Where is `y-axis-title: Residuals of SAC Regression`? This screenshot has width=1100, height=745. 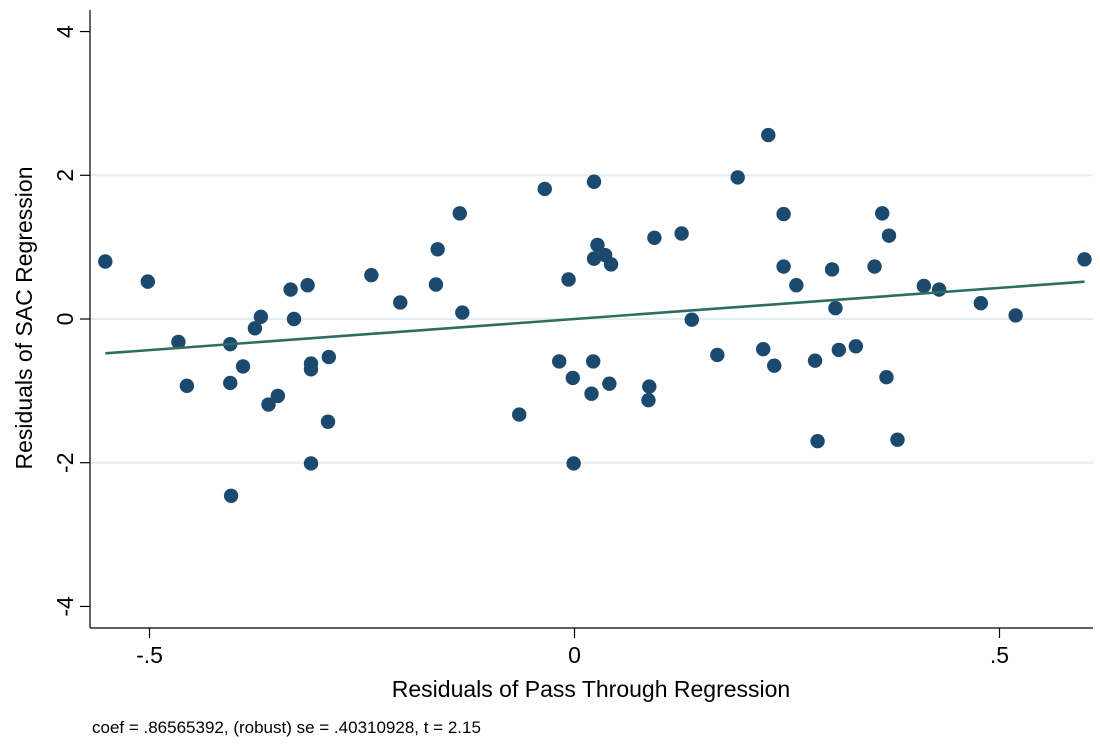 y-axis-title: Residuals of SAC Regression is located at coordinates (24, 318).